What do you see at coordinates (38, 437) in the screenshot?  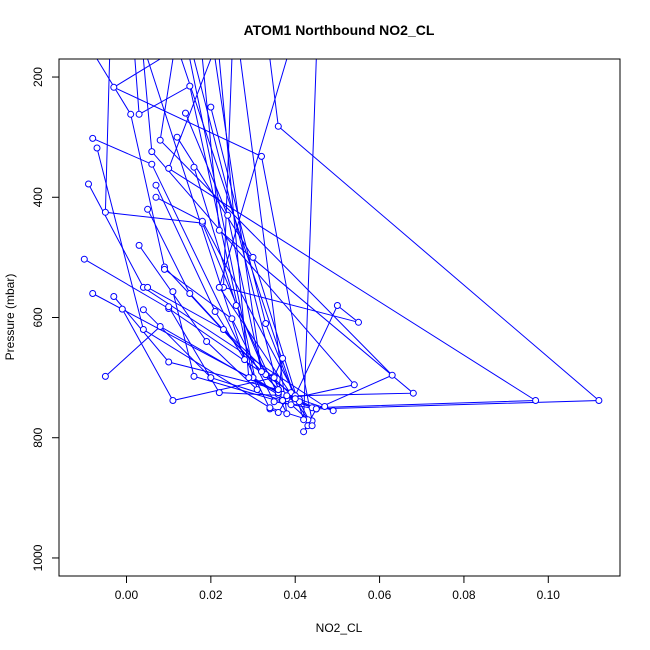 I see `y-tick-label: 800` at bounding box center [38, 437].